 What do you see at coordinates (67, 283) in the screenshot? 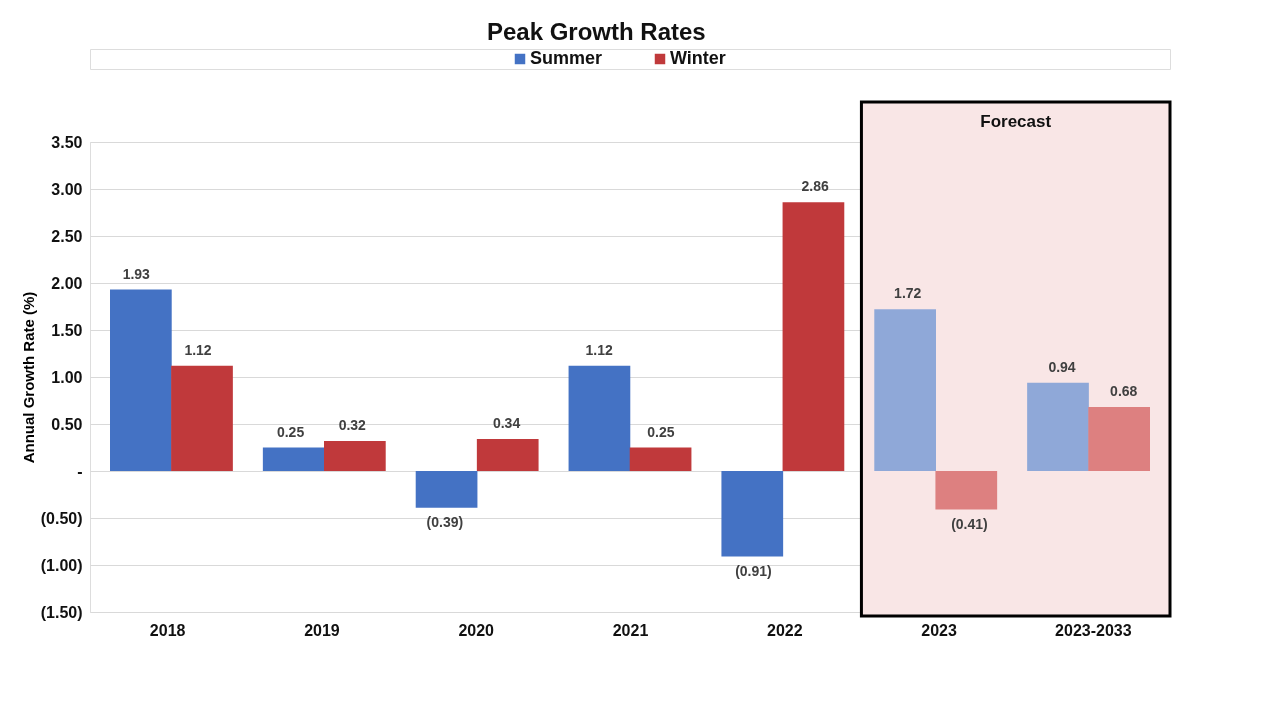
I see `y-tick-label: 2.00` at bounding box center [67, 283].